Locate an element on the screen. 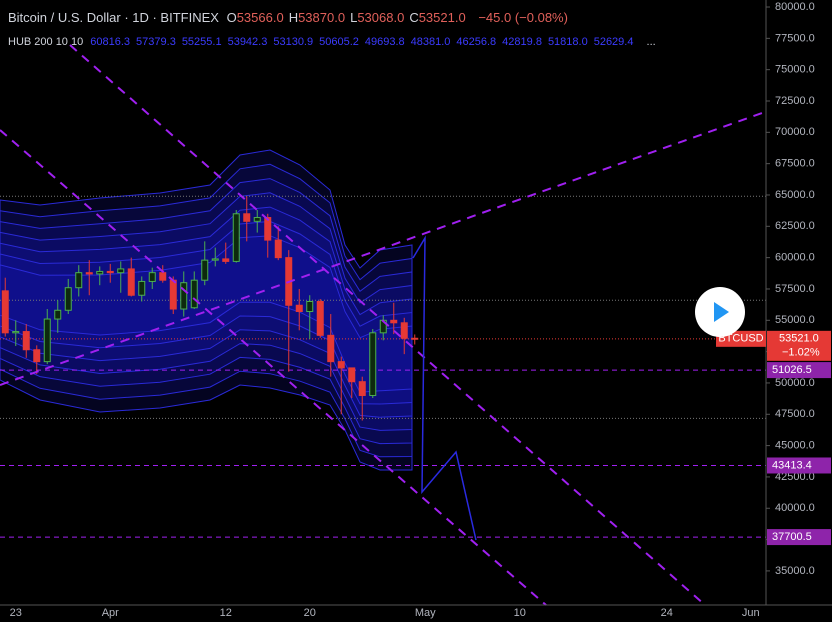  x-tick-label: 24 is located at coordinates (667, 613).